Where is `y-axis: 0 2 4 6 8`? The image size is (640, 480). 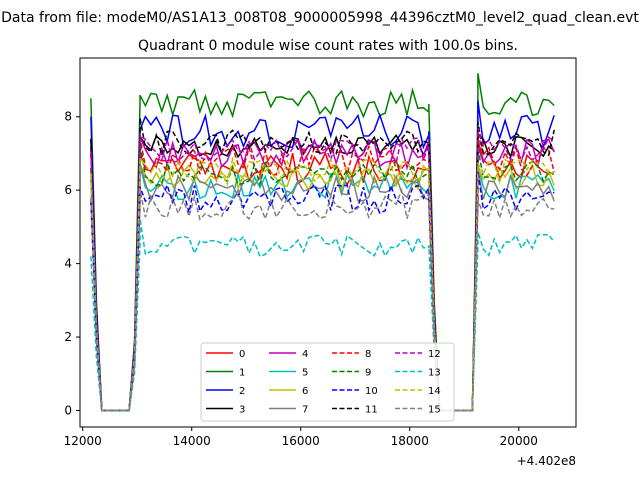 y-axis: 0 2 4 6 8 is located at coordinates (72, 263).